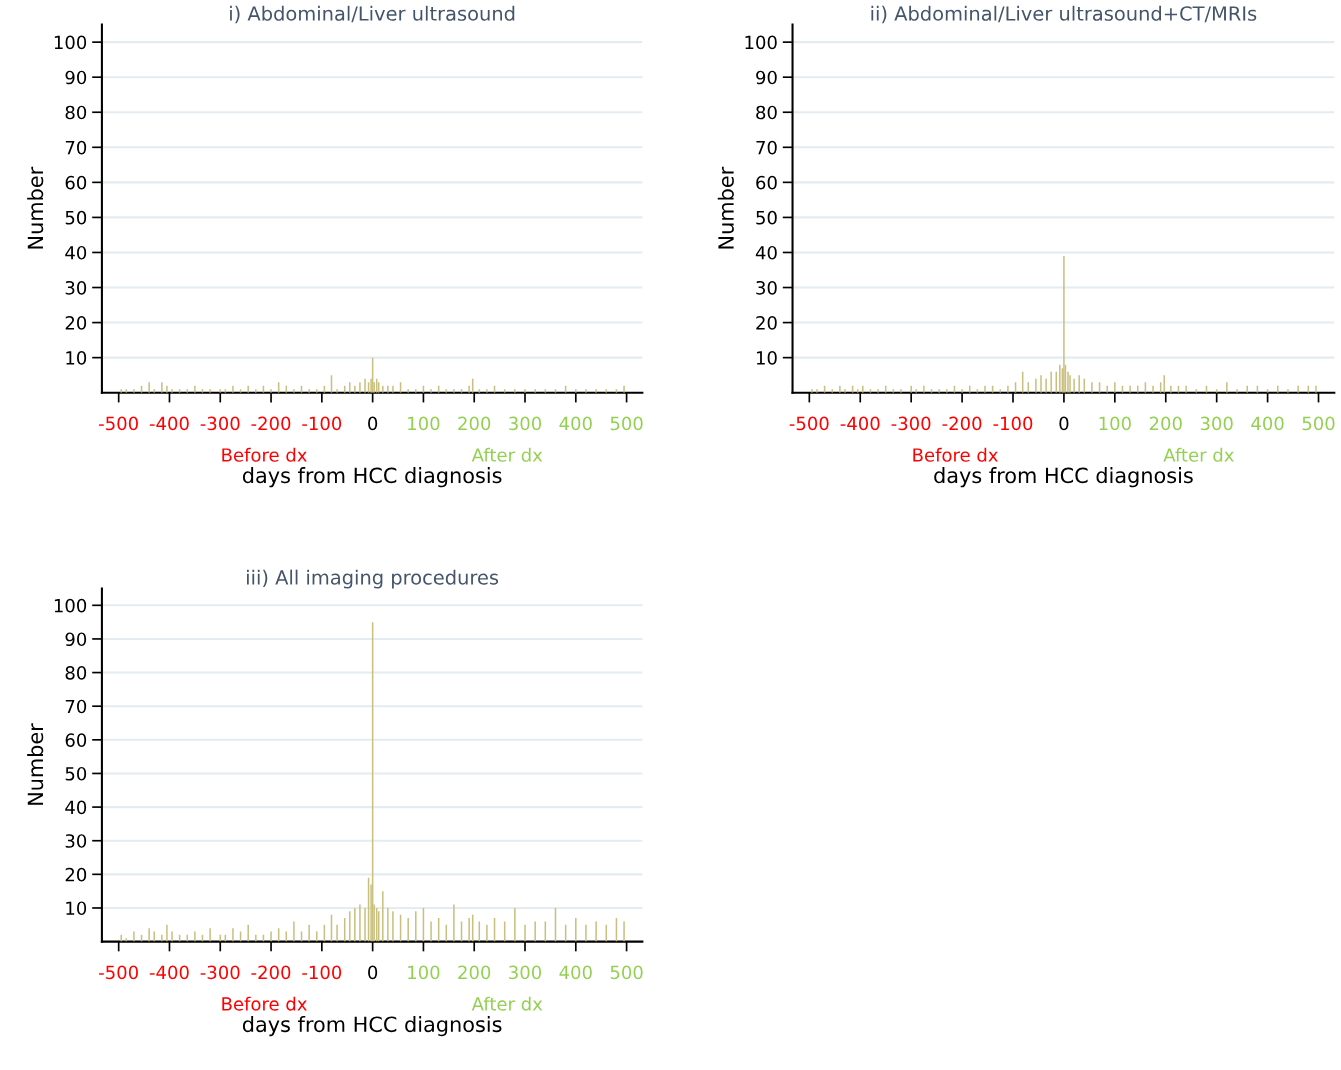 The height and width of the screenshot is (1070, 1341). What do you see at coordinates (373, 579) in the screenshot?
I see `chart-title: iii) All imaging procedures` at bounding box center [373, 579].